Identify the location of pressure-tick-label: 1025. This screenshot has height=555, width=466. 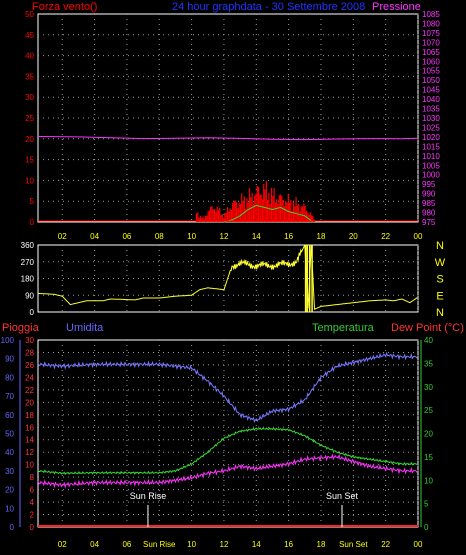
(431, 127).